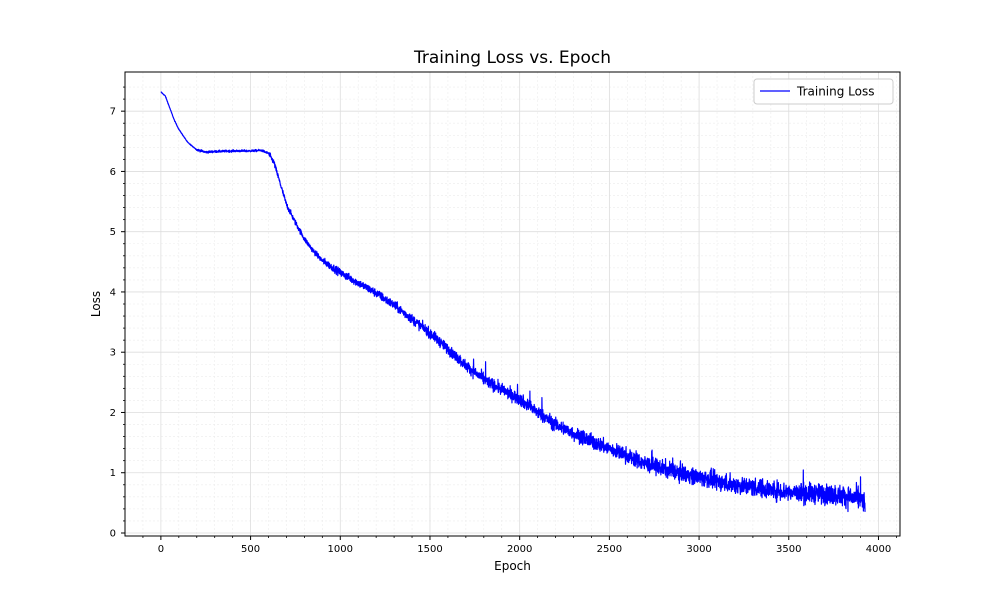  Describe the element at coordinates (113, 353) in the screenshot. I see `y-tick-label: 3` at that location.